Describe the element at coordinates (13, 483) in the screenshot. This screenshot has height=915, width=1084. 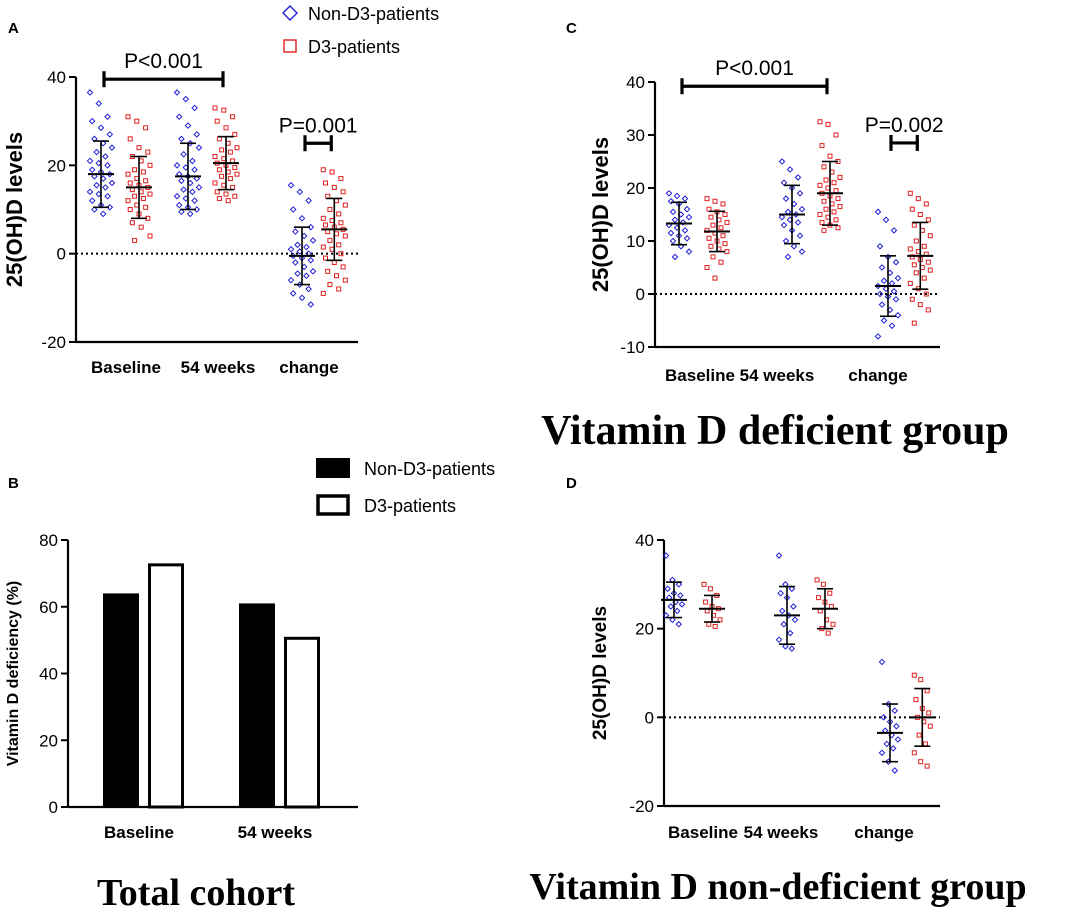
I see `panel-label-b: B` at that location.